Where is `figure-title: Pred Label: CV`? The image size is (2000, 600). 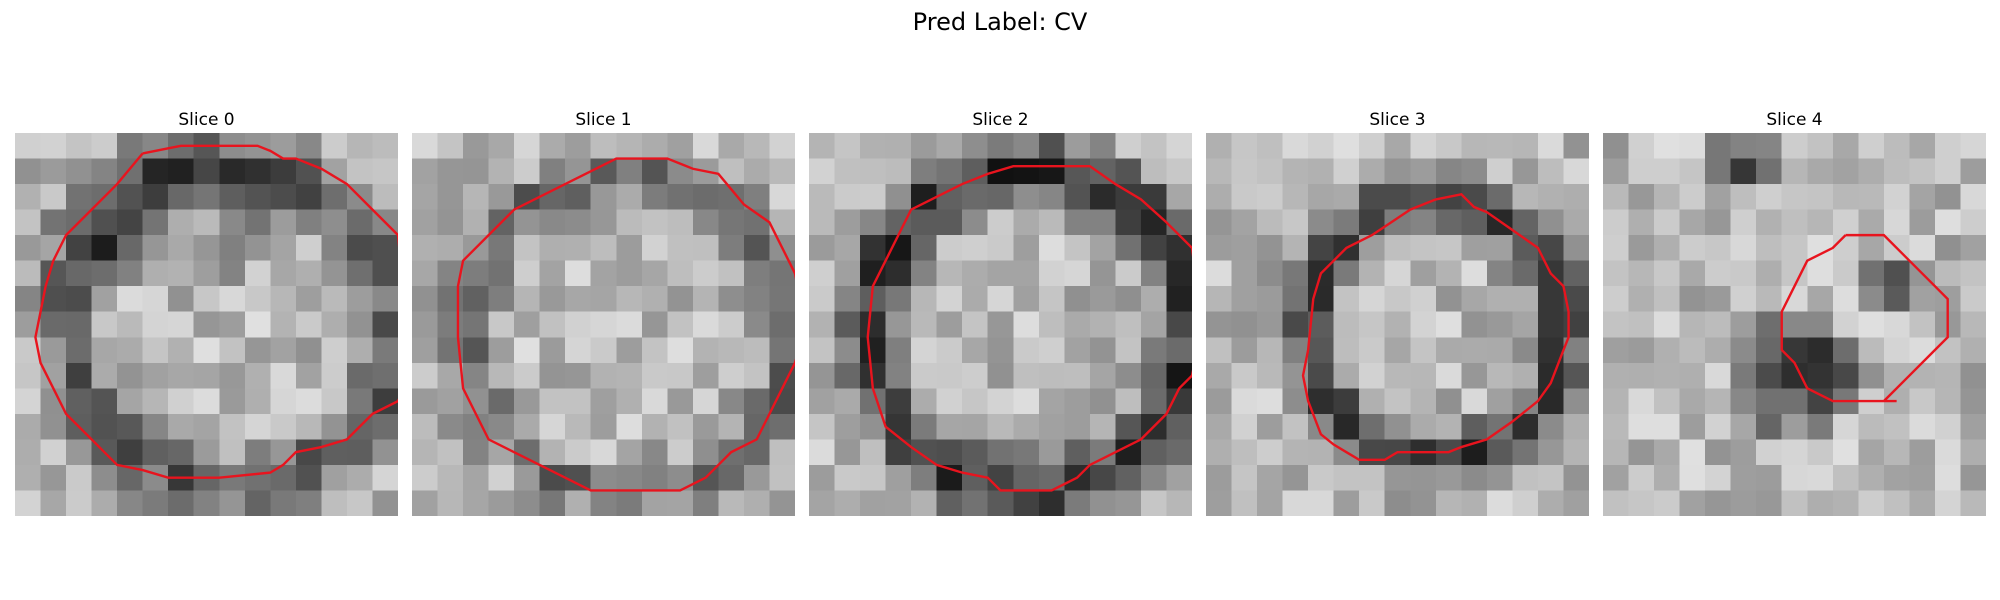 figure-title: Pred Label: CV is located at coordinates (1000, 22).